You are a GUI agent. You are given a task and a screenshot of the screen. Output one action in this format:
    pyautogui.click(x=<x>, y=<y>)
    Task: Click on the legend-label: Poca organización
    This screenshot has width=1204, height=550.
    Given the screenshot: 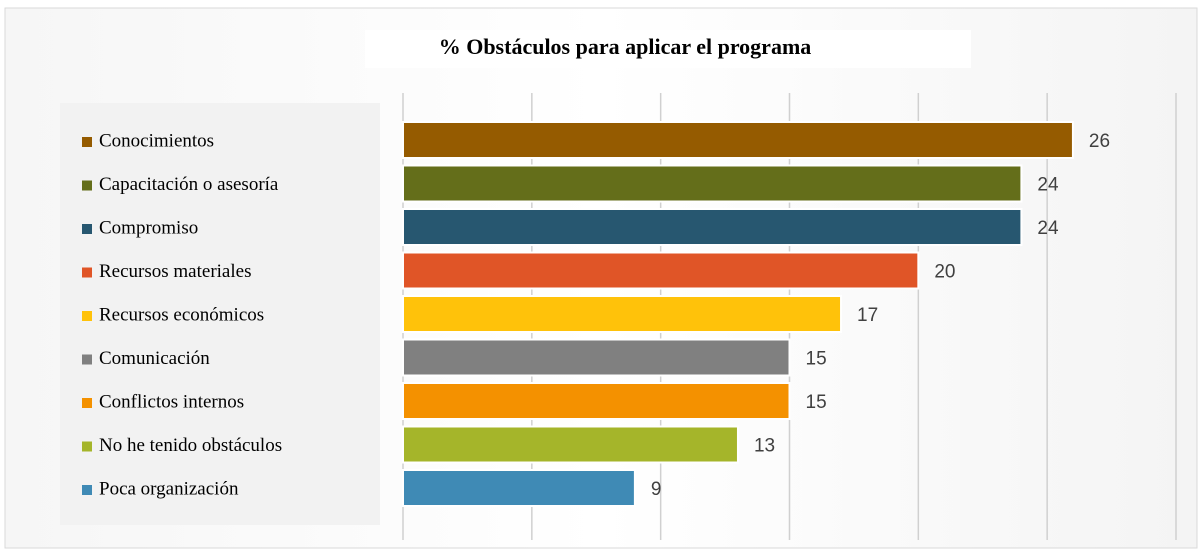 What is the action you would take?
    pyautogui.click(x=169, y=488)
    